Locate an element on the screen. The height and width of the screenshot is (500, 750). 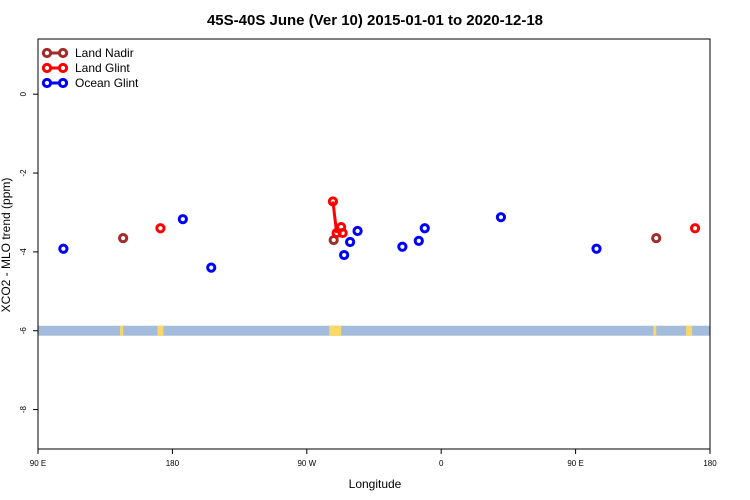
legend-item-land-nadir: Land Nadir is located at coordinates (87, 53).